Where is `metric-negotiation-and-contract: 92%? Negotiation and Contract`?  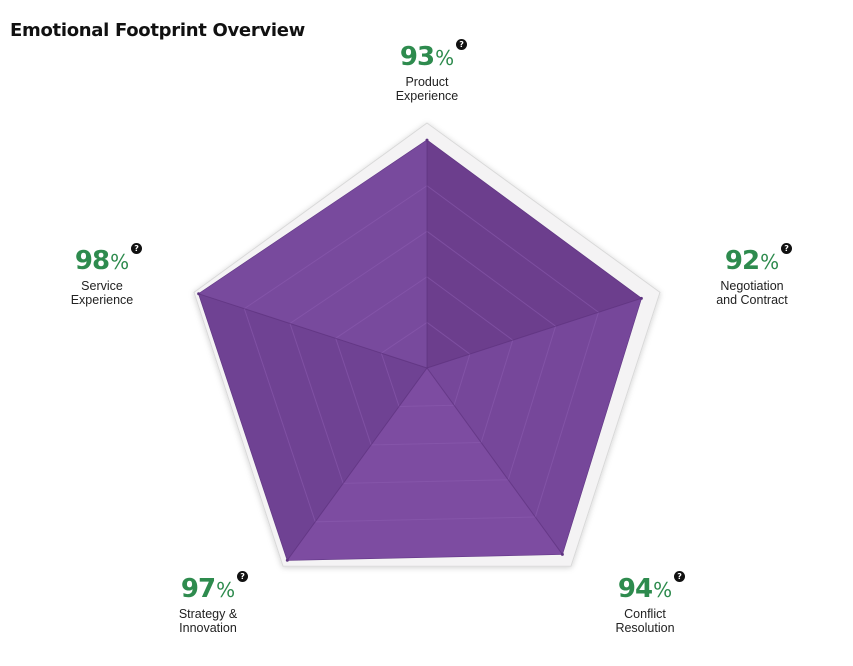
metric-negotiation-and-contract: 92%? Negotiation and Contract is located at coordinates (752, 275).